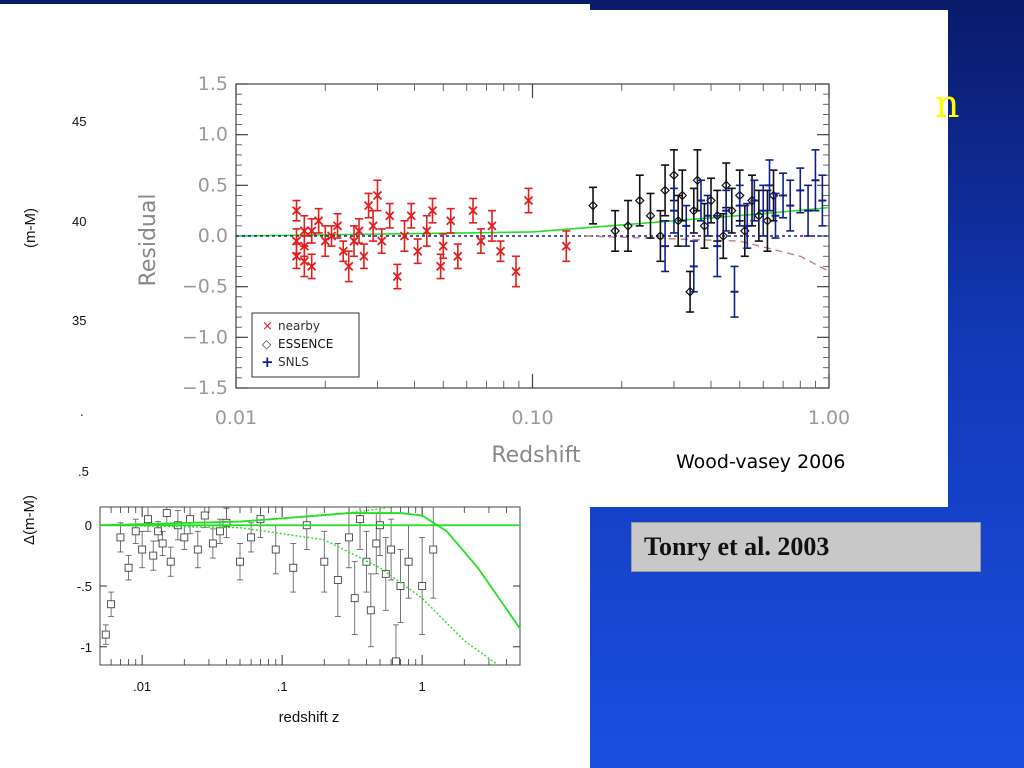 This screenshot has height=768, width=1024. I want to click on x-tick-label: 0.01, so click(236, 418).